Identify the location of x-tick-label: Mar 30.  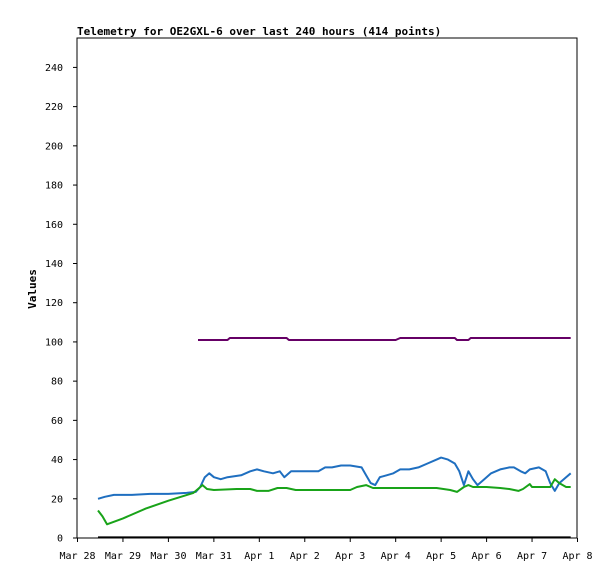
(168, 556).